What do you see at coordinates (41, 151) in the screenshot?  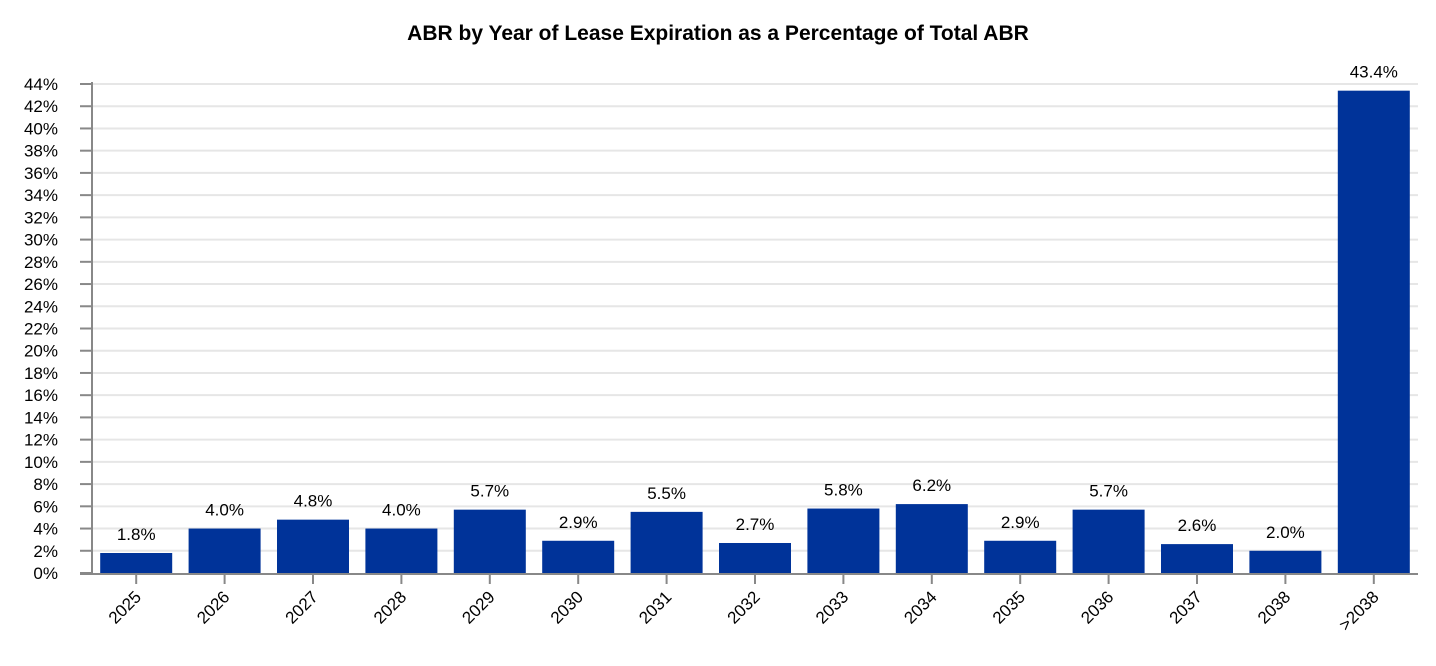 I see `y-tick-label: 38%` at bounding box center [41, 151].